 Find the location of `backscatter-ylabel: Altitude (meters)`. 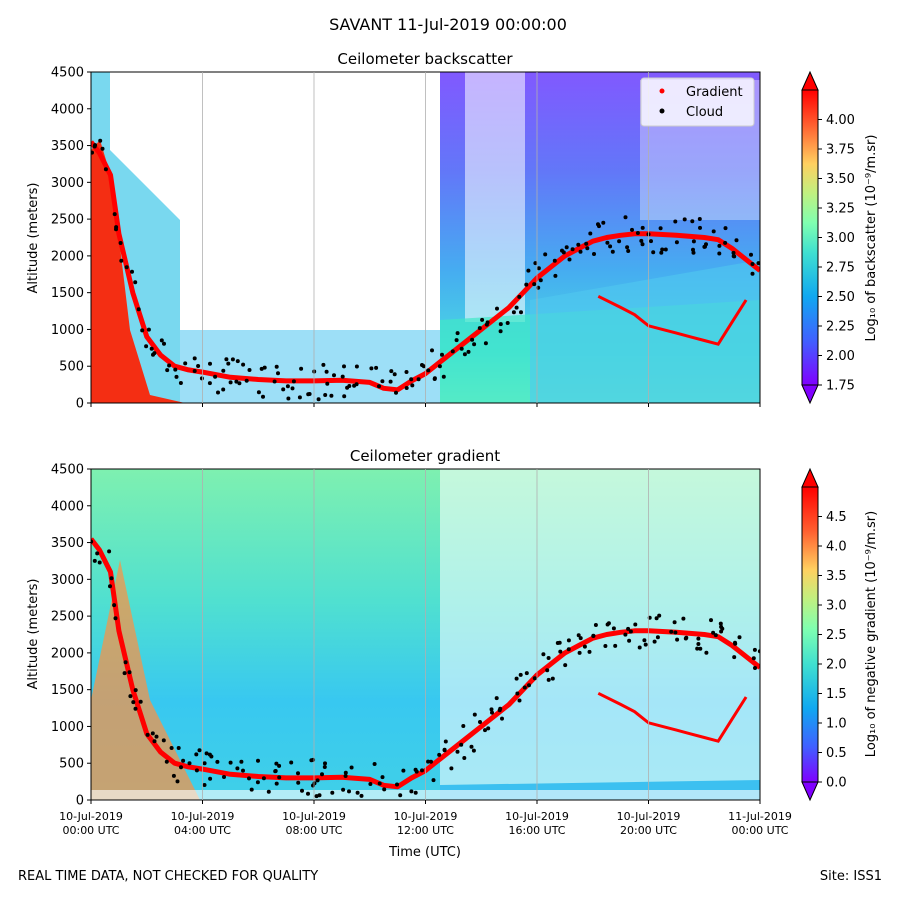

backscatter-ylabel: Altitude (meters) is located at coordinates (33, 238).